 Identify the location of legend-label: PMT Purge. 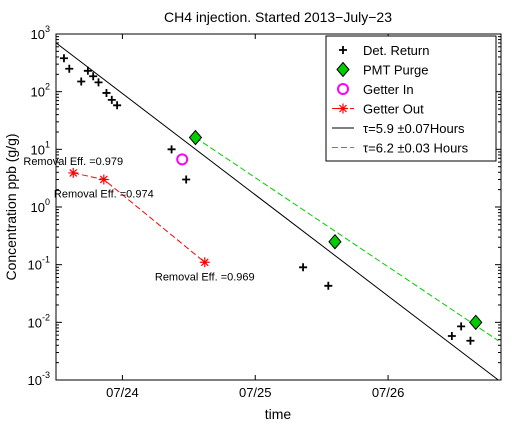
(396, 70).